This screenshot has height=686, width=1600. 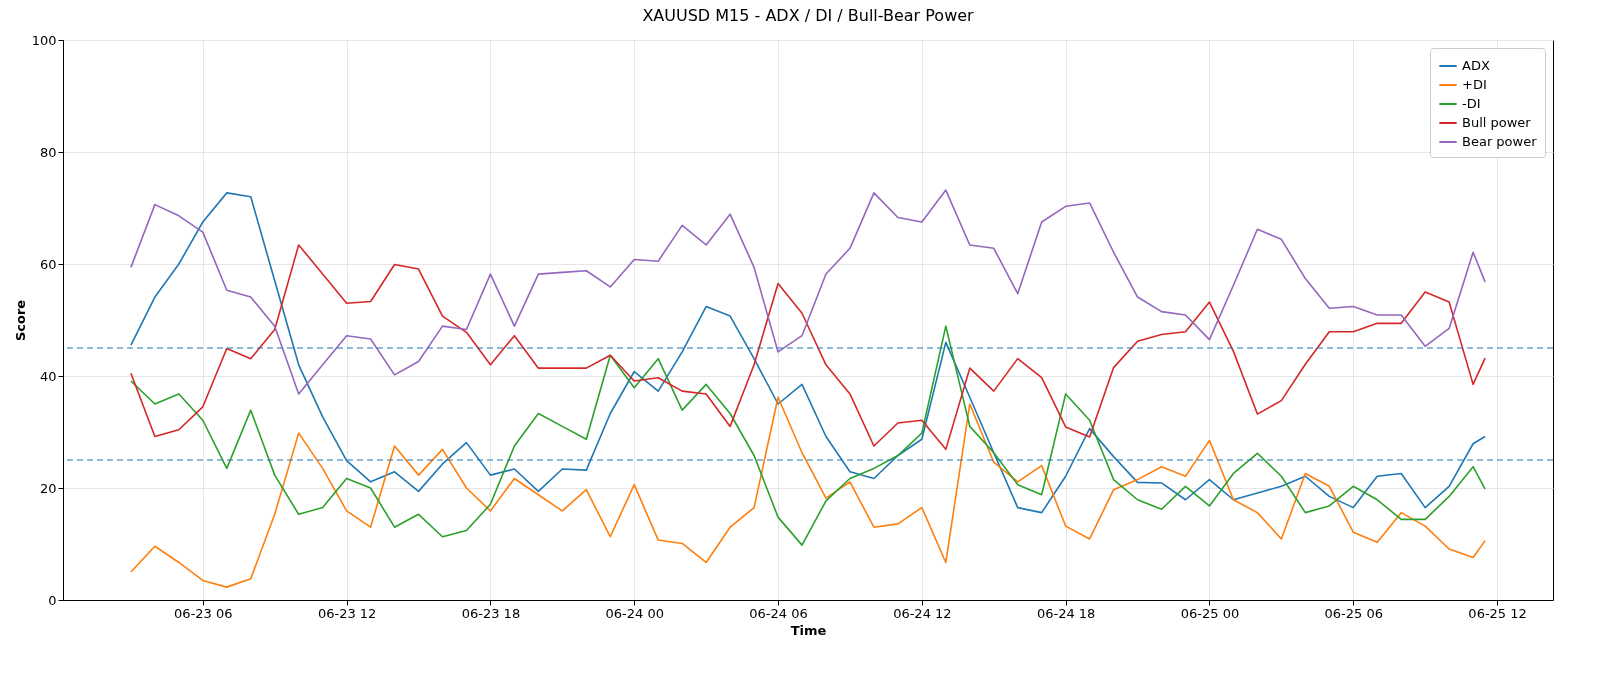 What do you see at coordinates (52, 600) in the screenshot?
I see `y-tick-label: 0` at bounding box center [52, 600].